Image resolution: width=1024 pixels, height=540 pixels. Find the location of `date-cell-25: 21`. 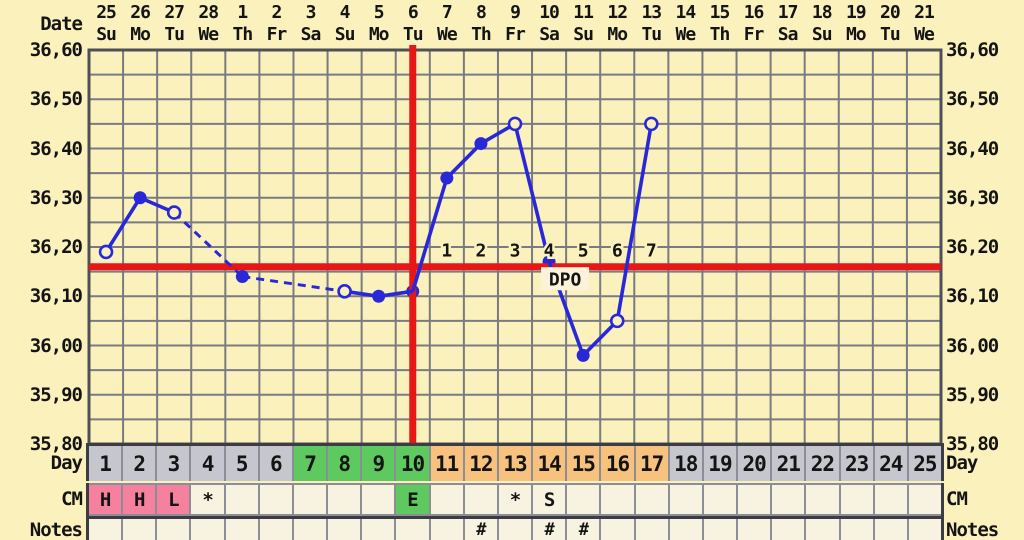

date-cell-25: 21 is located at coordinates (924, 12).